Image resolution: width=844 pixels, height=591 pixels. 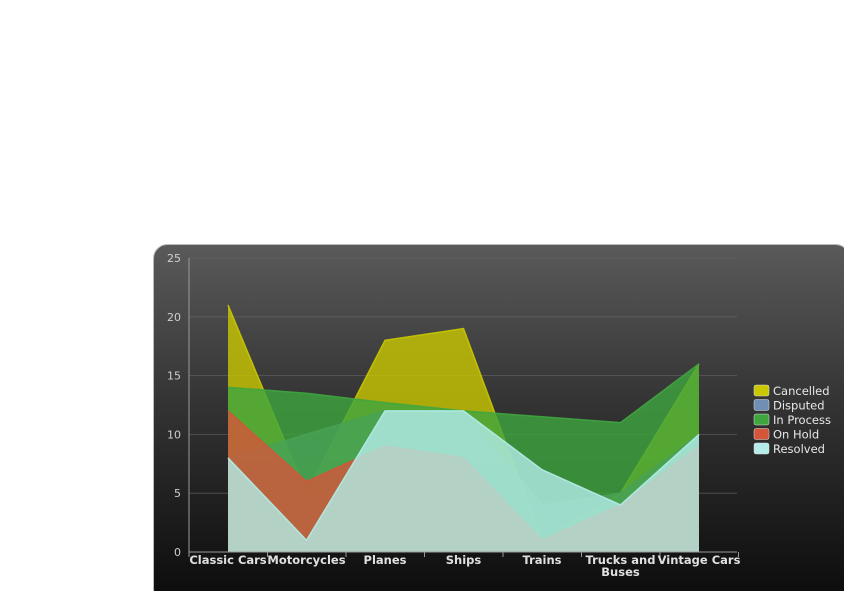 What do you see at coordinates (761, 390) in the screenshot?
I see `legend-swatch-cancelled` at bounding box center [761, 390].